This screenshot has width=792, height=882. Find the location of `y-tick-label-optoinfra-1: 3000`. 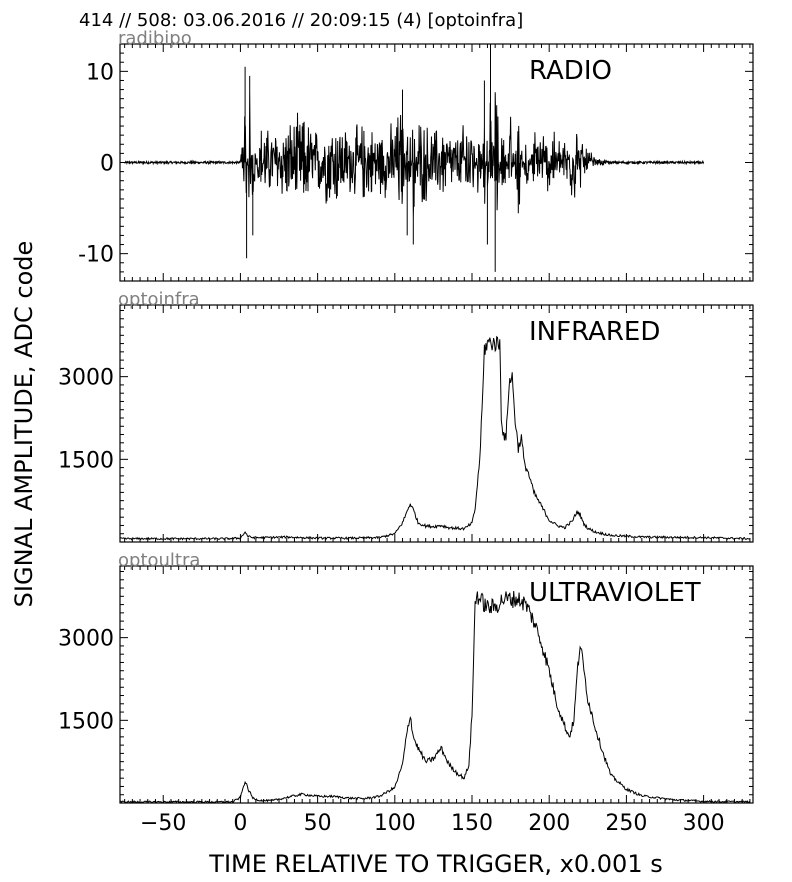

y-tick-label-optoinfra-1: 3000 is located at coordinates (86, 378).